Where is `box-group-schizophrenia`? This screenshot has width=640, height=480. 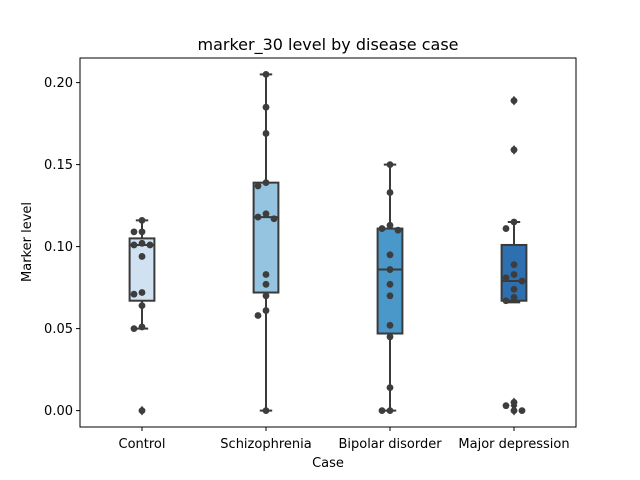
box-group-schizophrenia is located at coordinates (266, 242).